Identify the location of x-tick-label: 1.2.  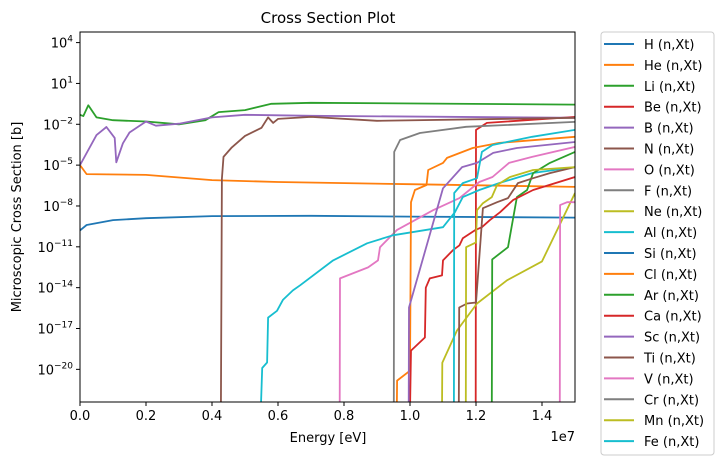
(476, 416).